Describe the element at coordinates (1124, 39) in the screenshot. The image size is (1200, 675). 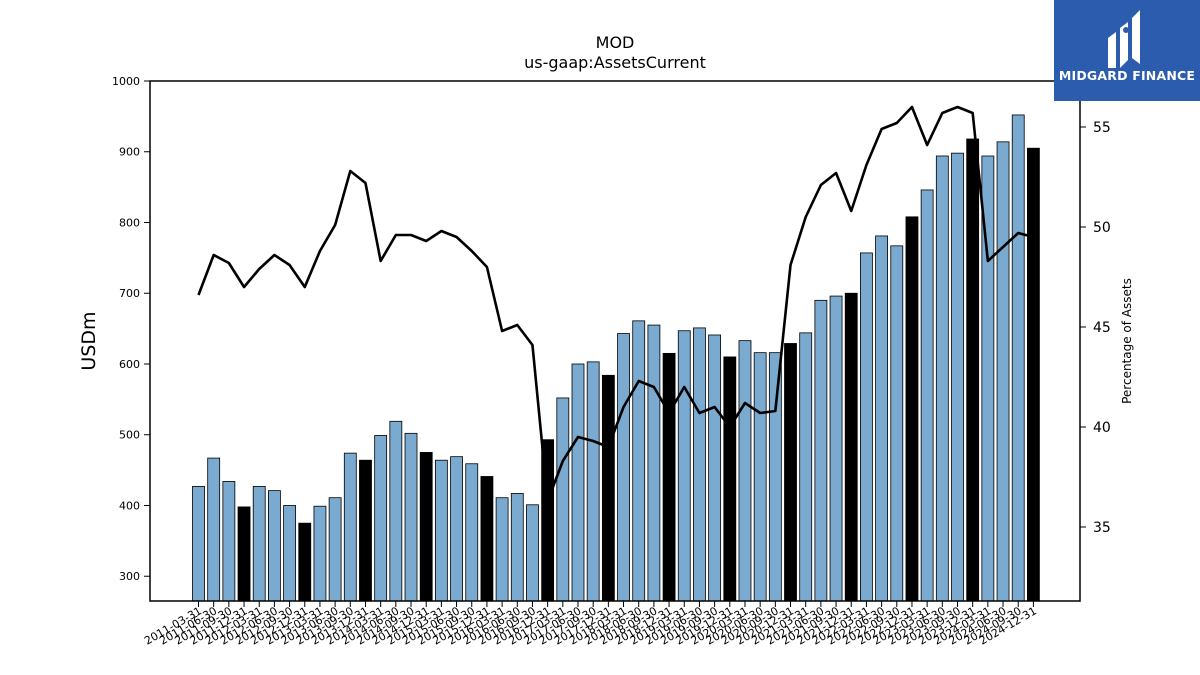
I see `midgard-logo-icon` at that location.